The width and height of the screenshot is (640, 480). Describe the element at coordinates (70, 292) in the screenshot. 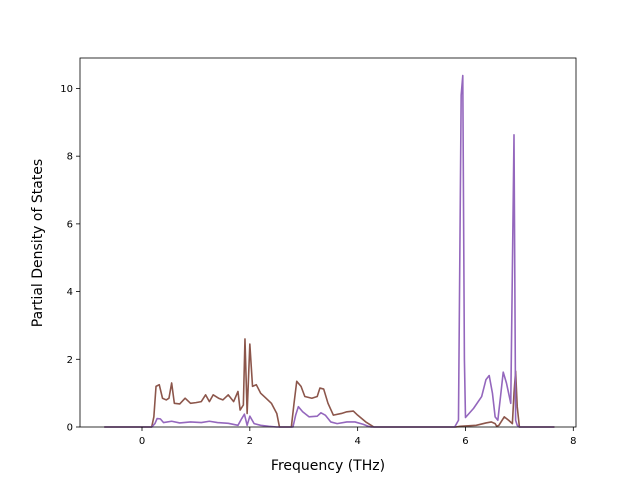

I see `y-tick-label: 4` at that location.